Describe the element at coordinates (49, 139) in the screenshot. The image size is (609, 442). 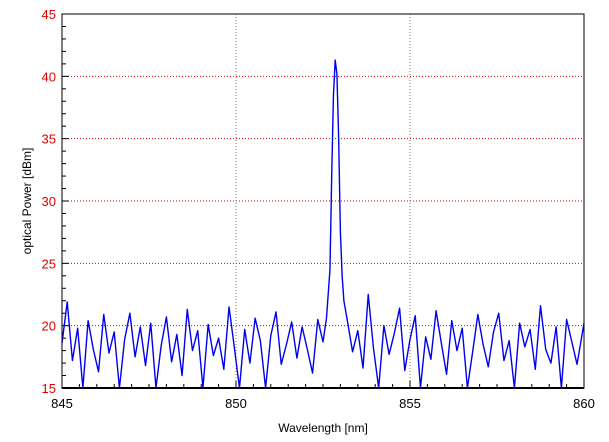
I see `y-tick-label: 35` at that location.